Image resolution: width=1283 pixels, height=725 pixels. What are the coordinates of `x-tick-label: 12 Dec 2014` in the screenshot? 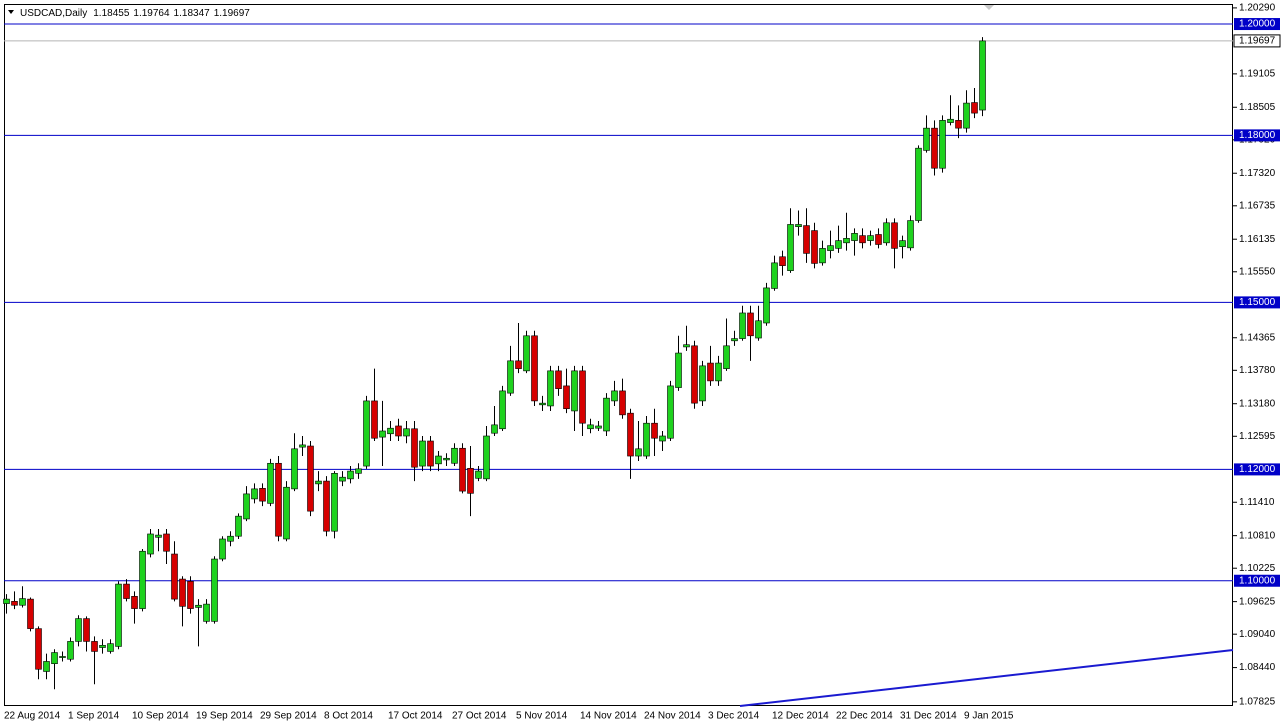 It's located at (800, 716).